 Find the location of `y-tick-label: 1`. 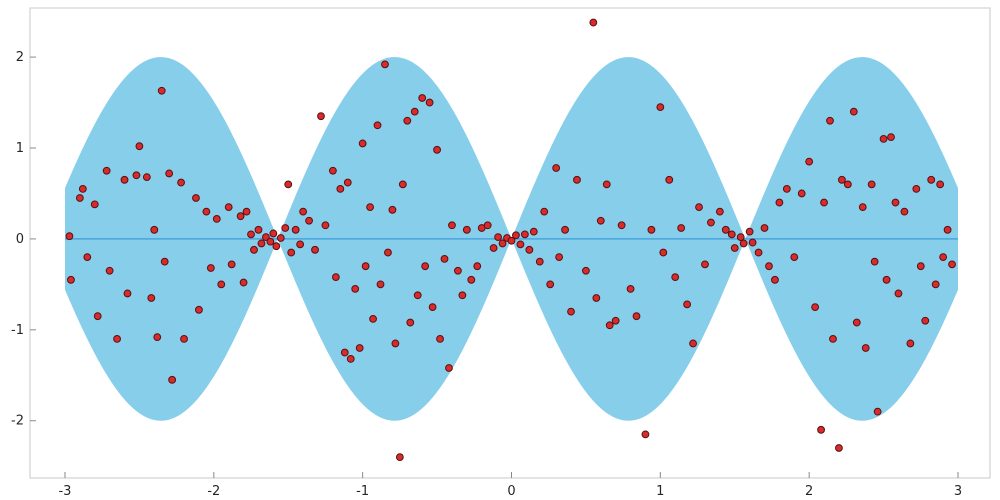

y-tick-label: 1 is located at coordinates (20, 148).